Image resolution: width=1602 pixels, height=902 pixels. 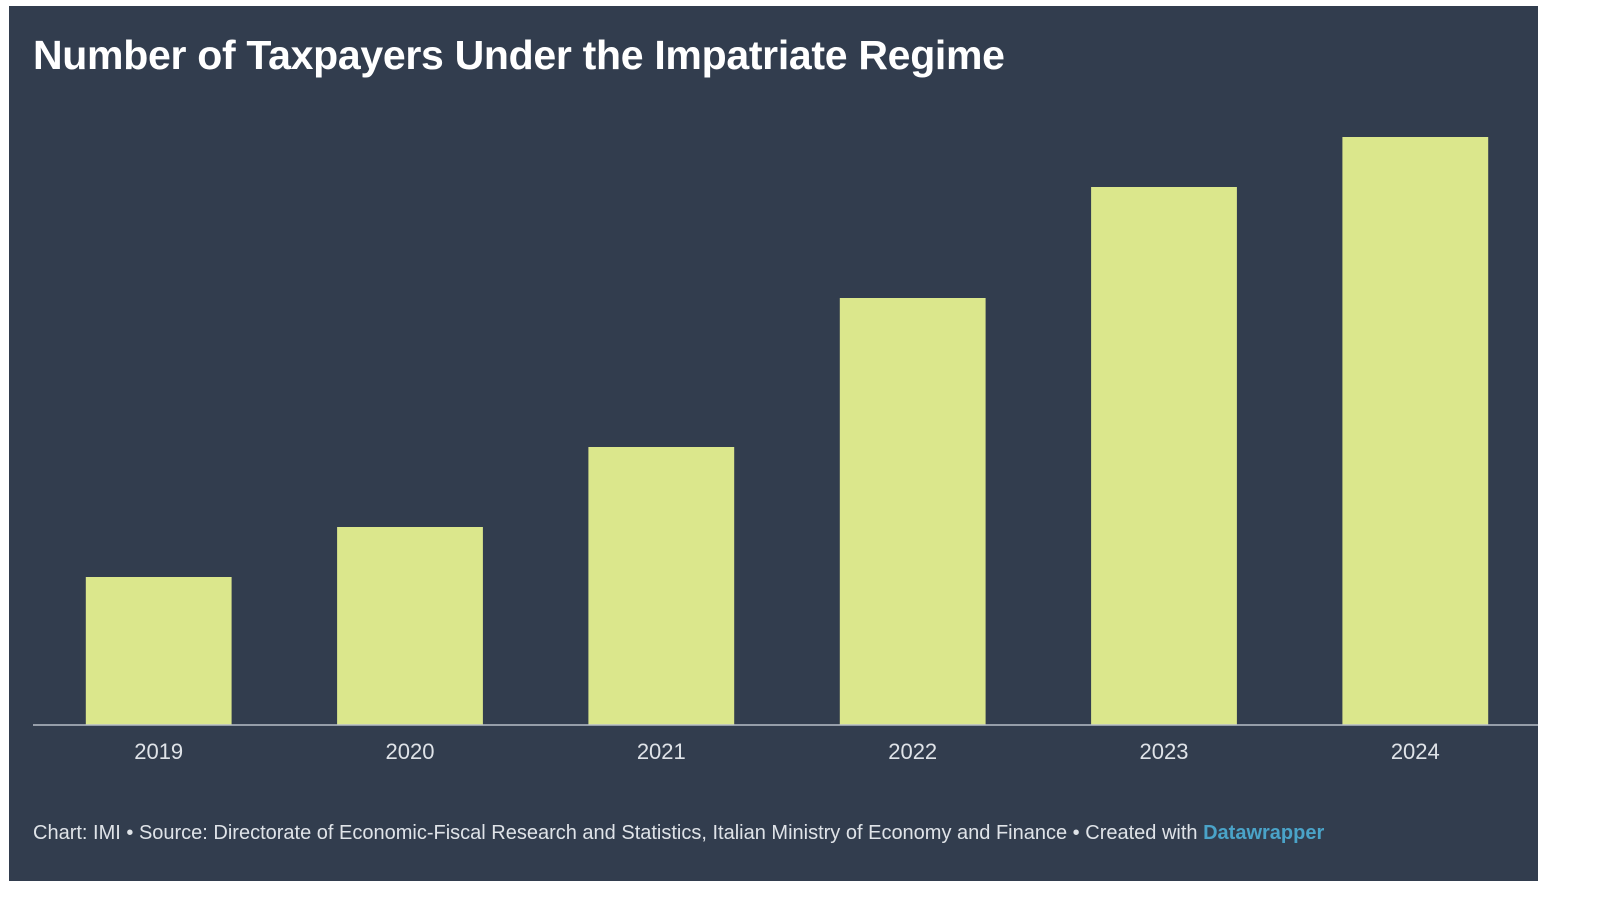 What do you see at coordinates (1141, 833) in the screenshot?
I see `created-with-text: Created with` at bounding box center [1141, 833].